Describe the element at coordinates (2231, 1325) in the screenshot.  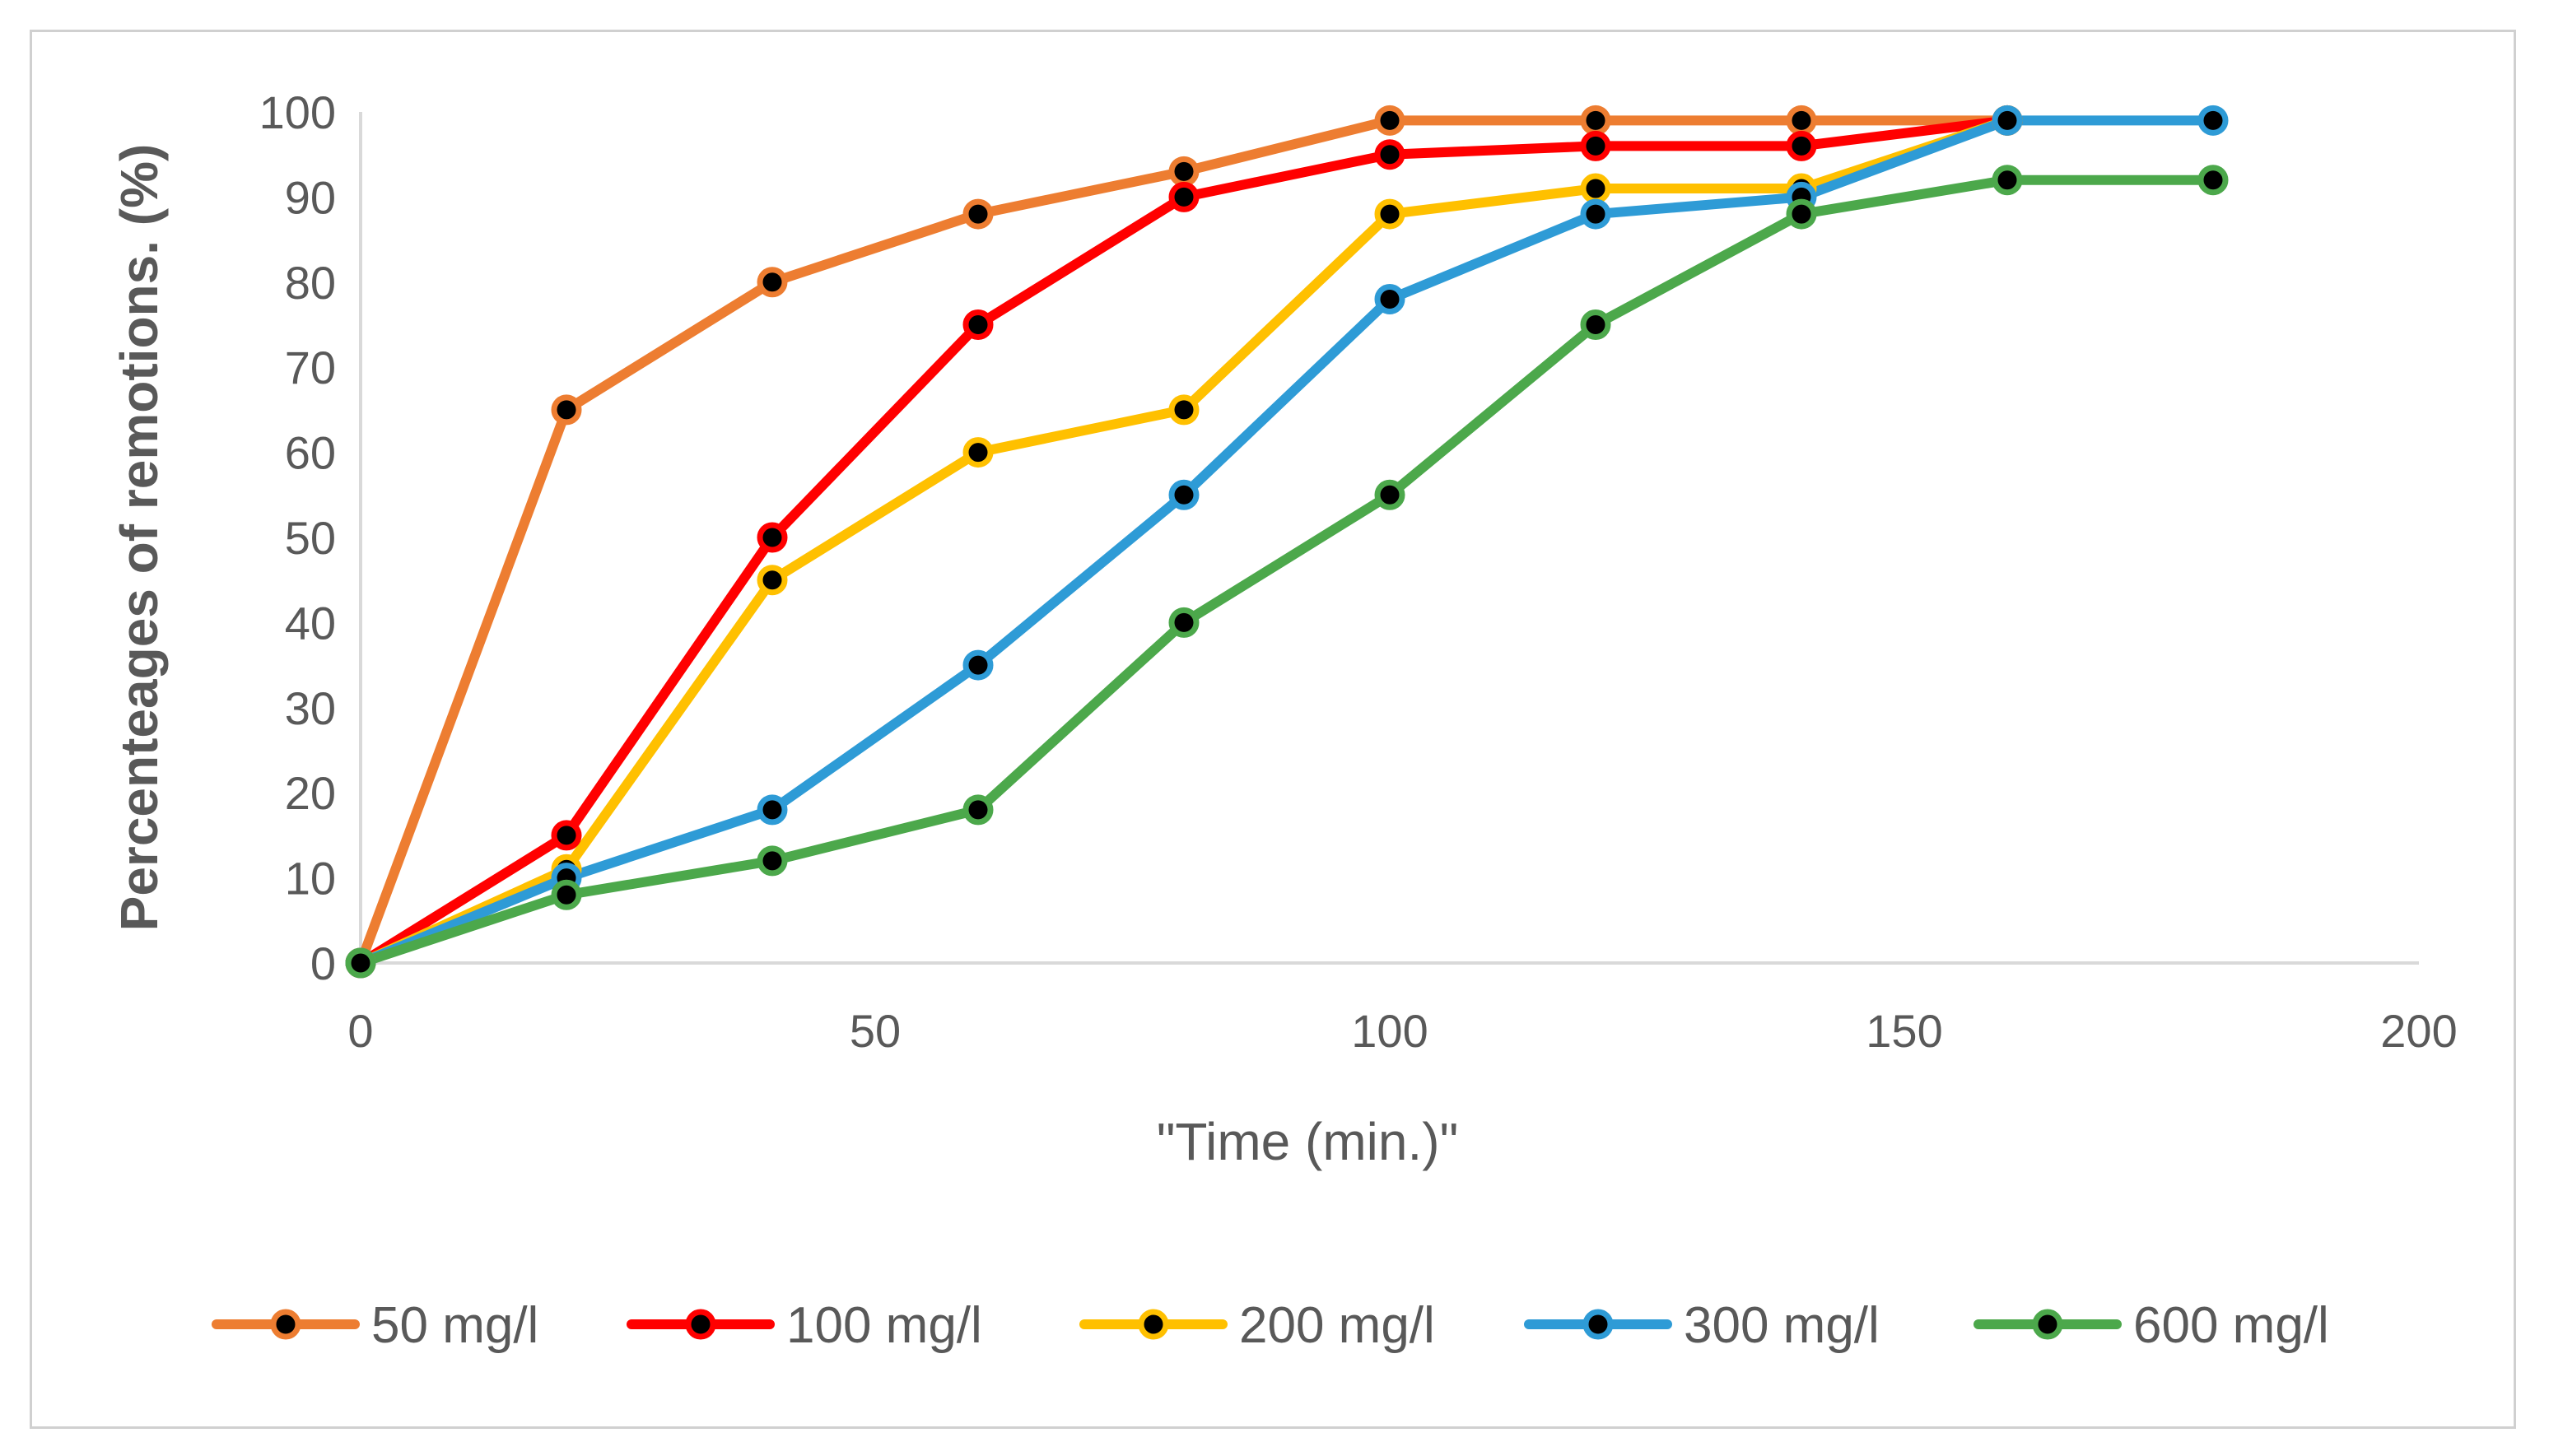
I see `legend-label: 600 mg/l` at that location.